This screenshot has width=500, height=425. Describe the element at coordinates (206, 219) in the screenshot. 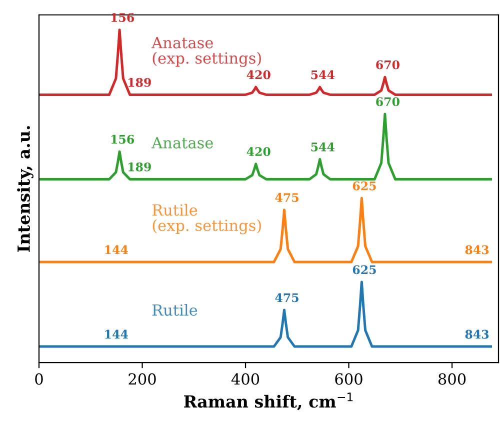

I see `series-label: Rutile (exp. settings)` at that location.